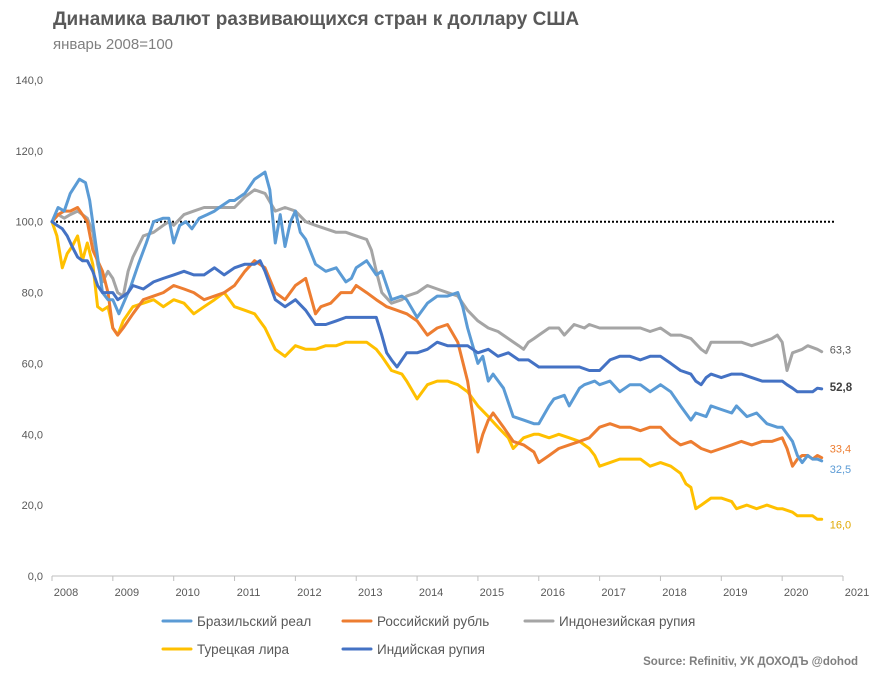 Image resolution: width=873 pixels, height=683 pixels. Describe the element at coordinates (127, 593) in the screenshot. I see `x-tick-label: 2009` at that location.